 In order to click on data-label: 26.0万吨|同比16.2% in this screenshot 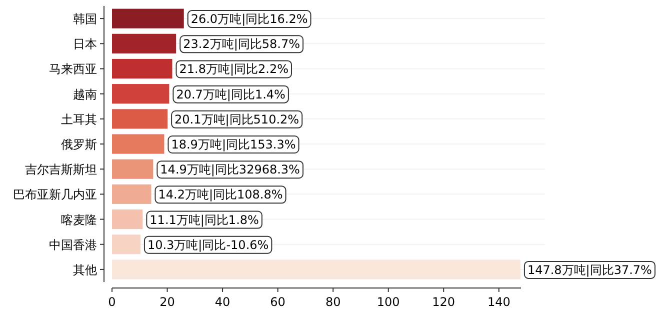, I will do `click(249, 19)`.